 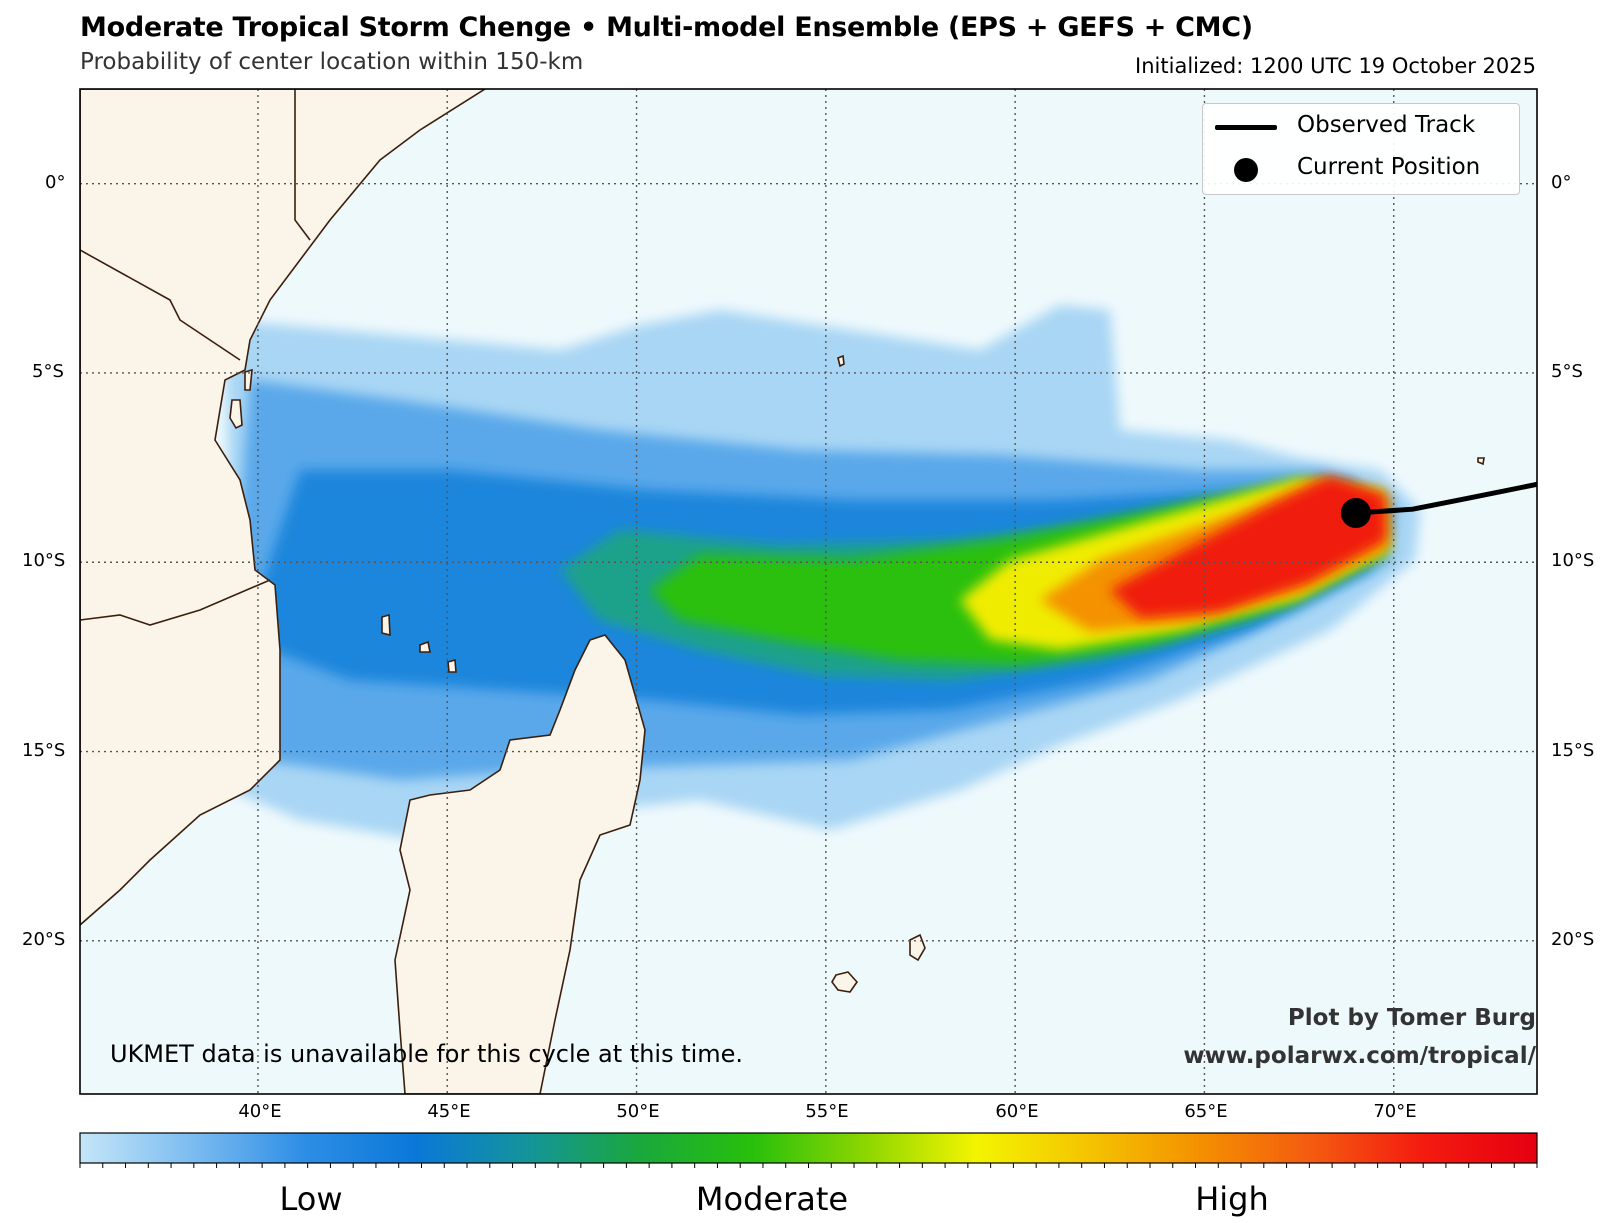 I want to click on colorbar-label-moderate: Moderate, so click(x=772, y=1199).